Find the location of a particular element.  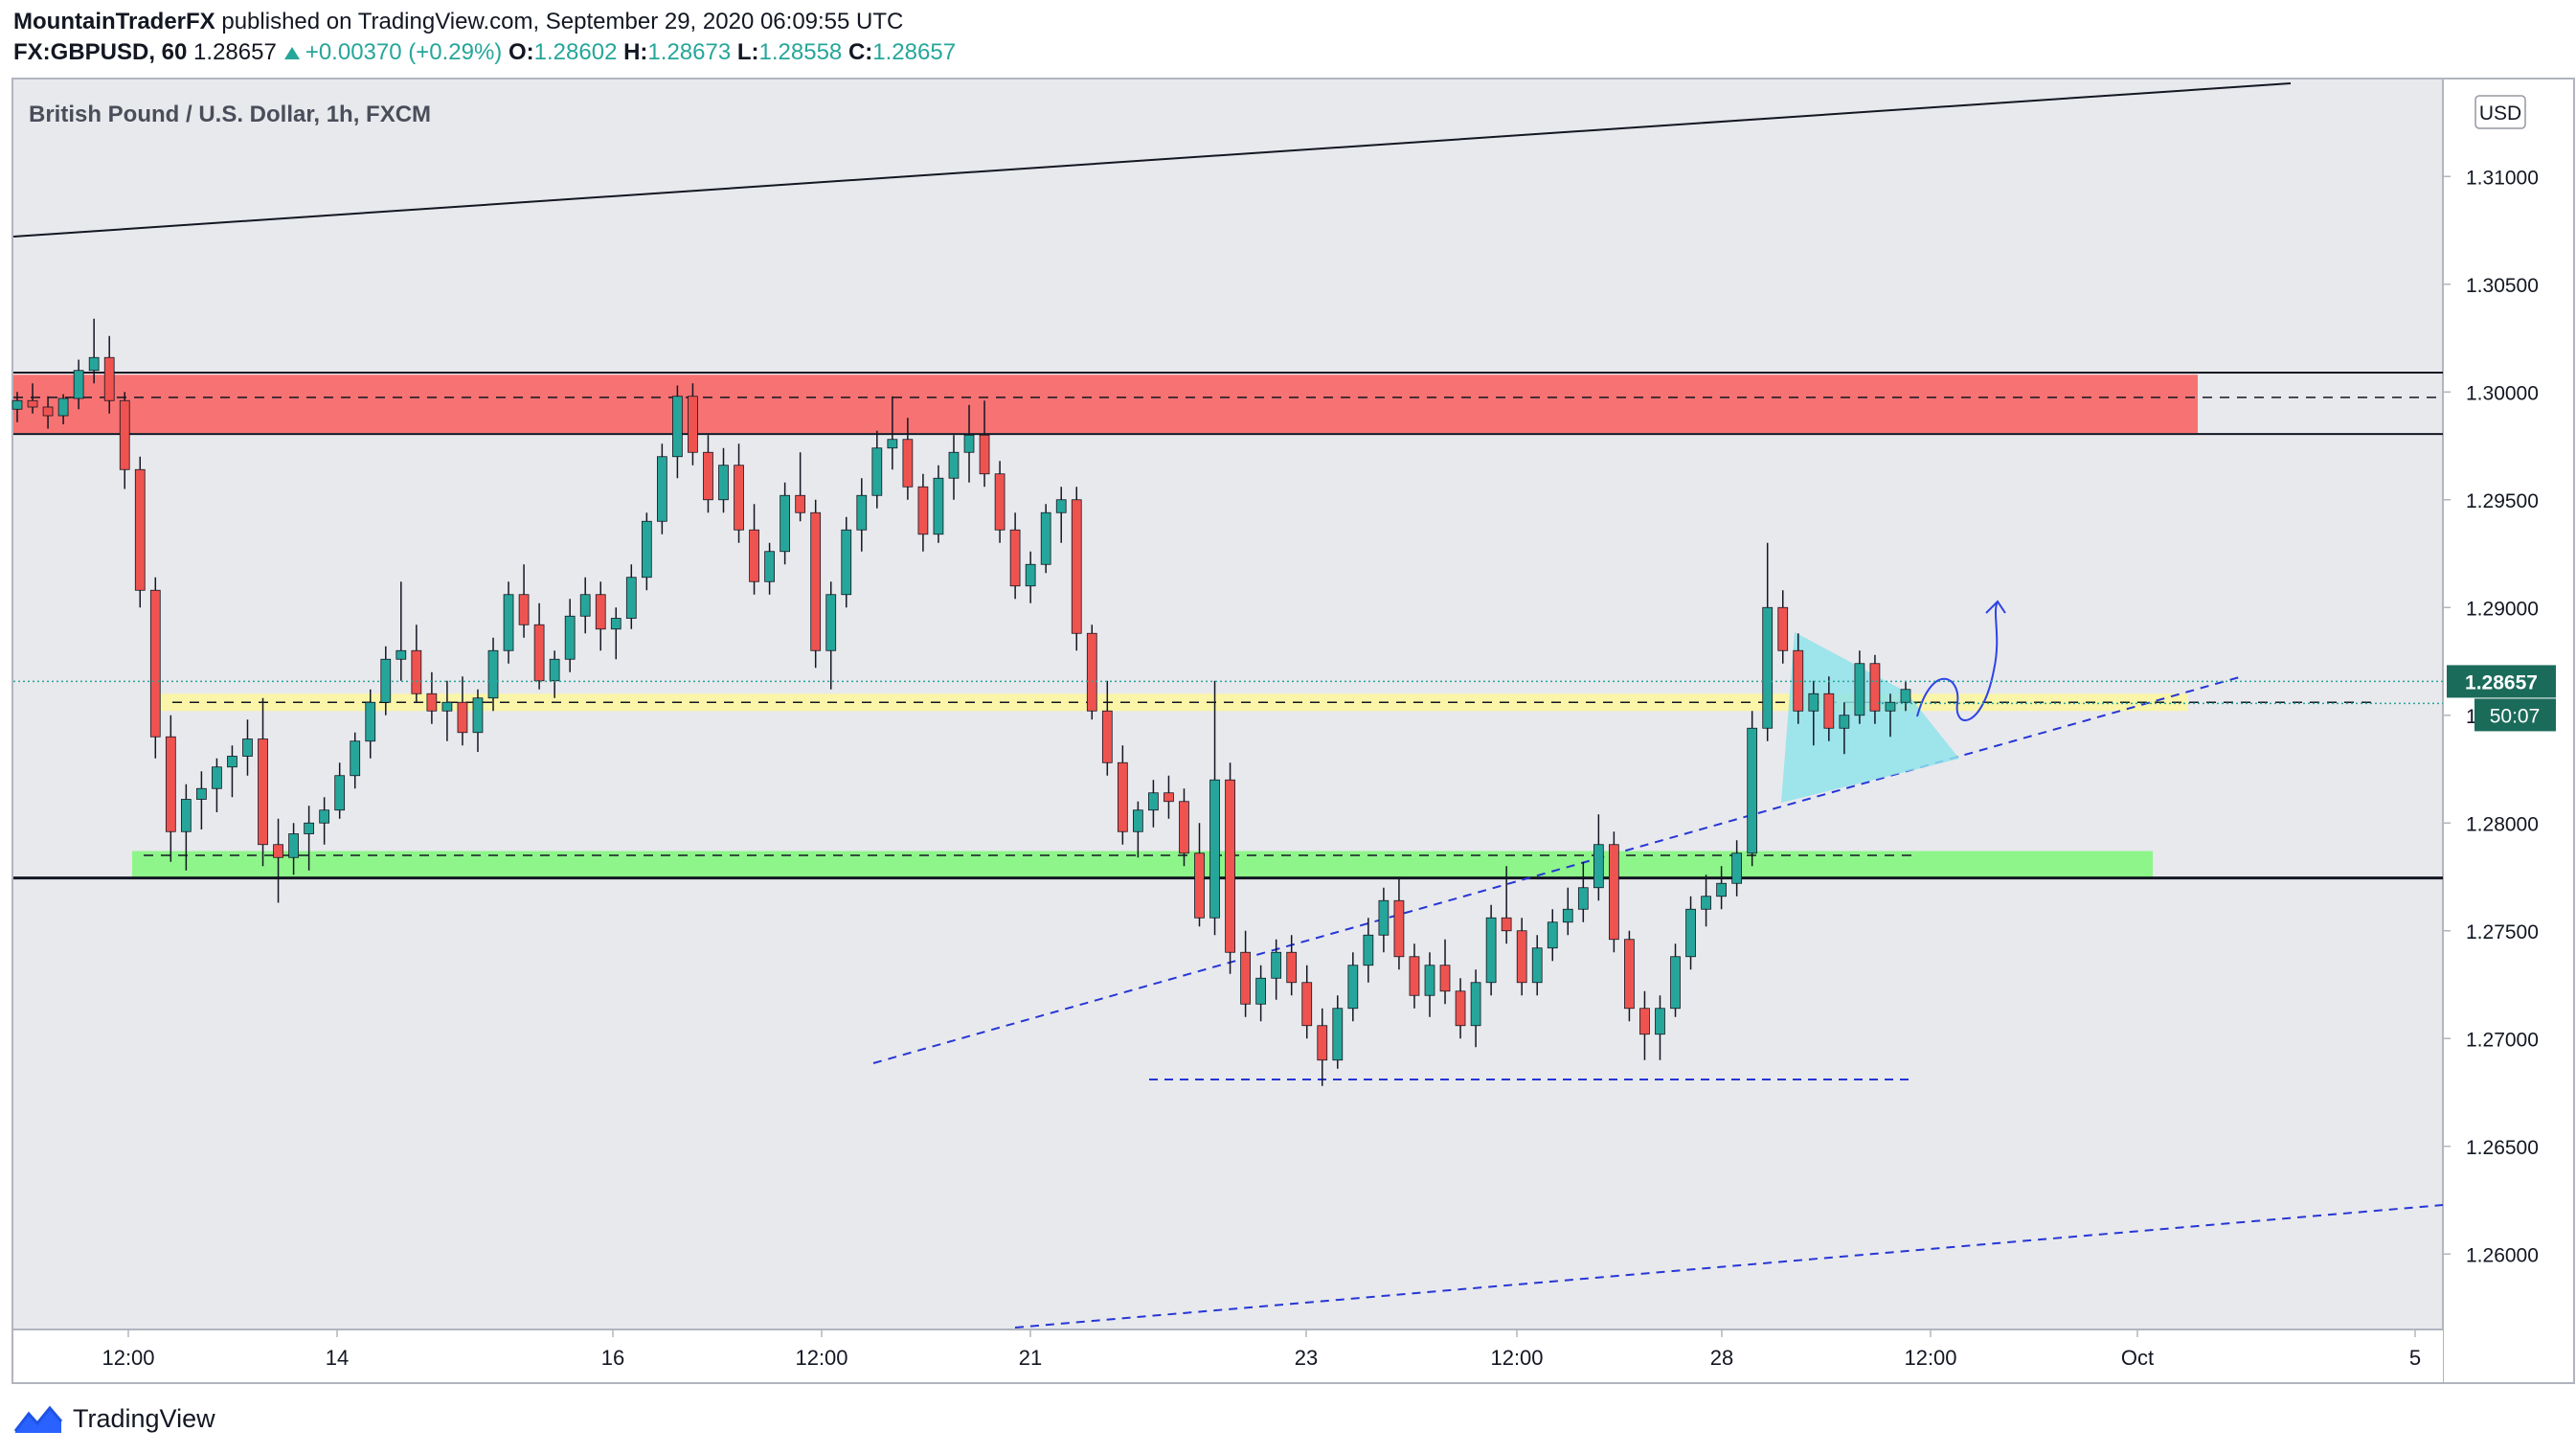

currency-button: USD is located at coordinates (2500, 112).